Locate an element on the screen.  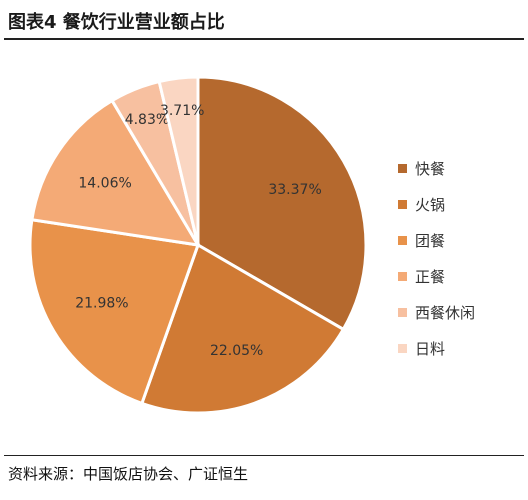
legend-item-2: 团餐 is located at coordinates (436, 240).